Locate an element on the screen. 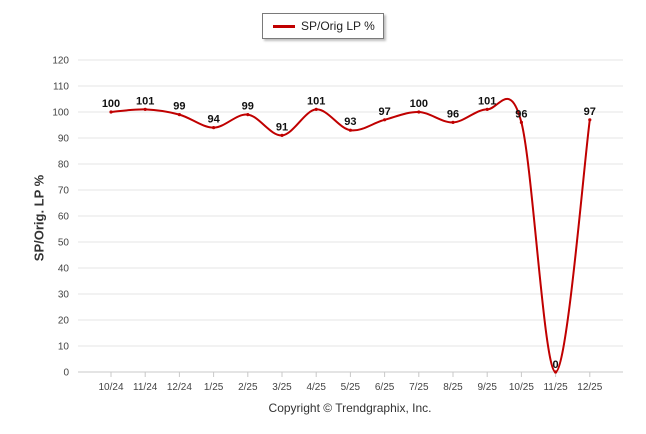 This screenshot has height=434, width=646. x-tick-label: 7/25 is located at coordinates (419, 387).